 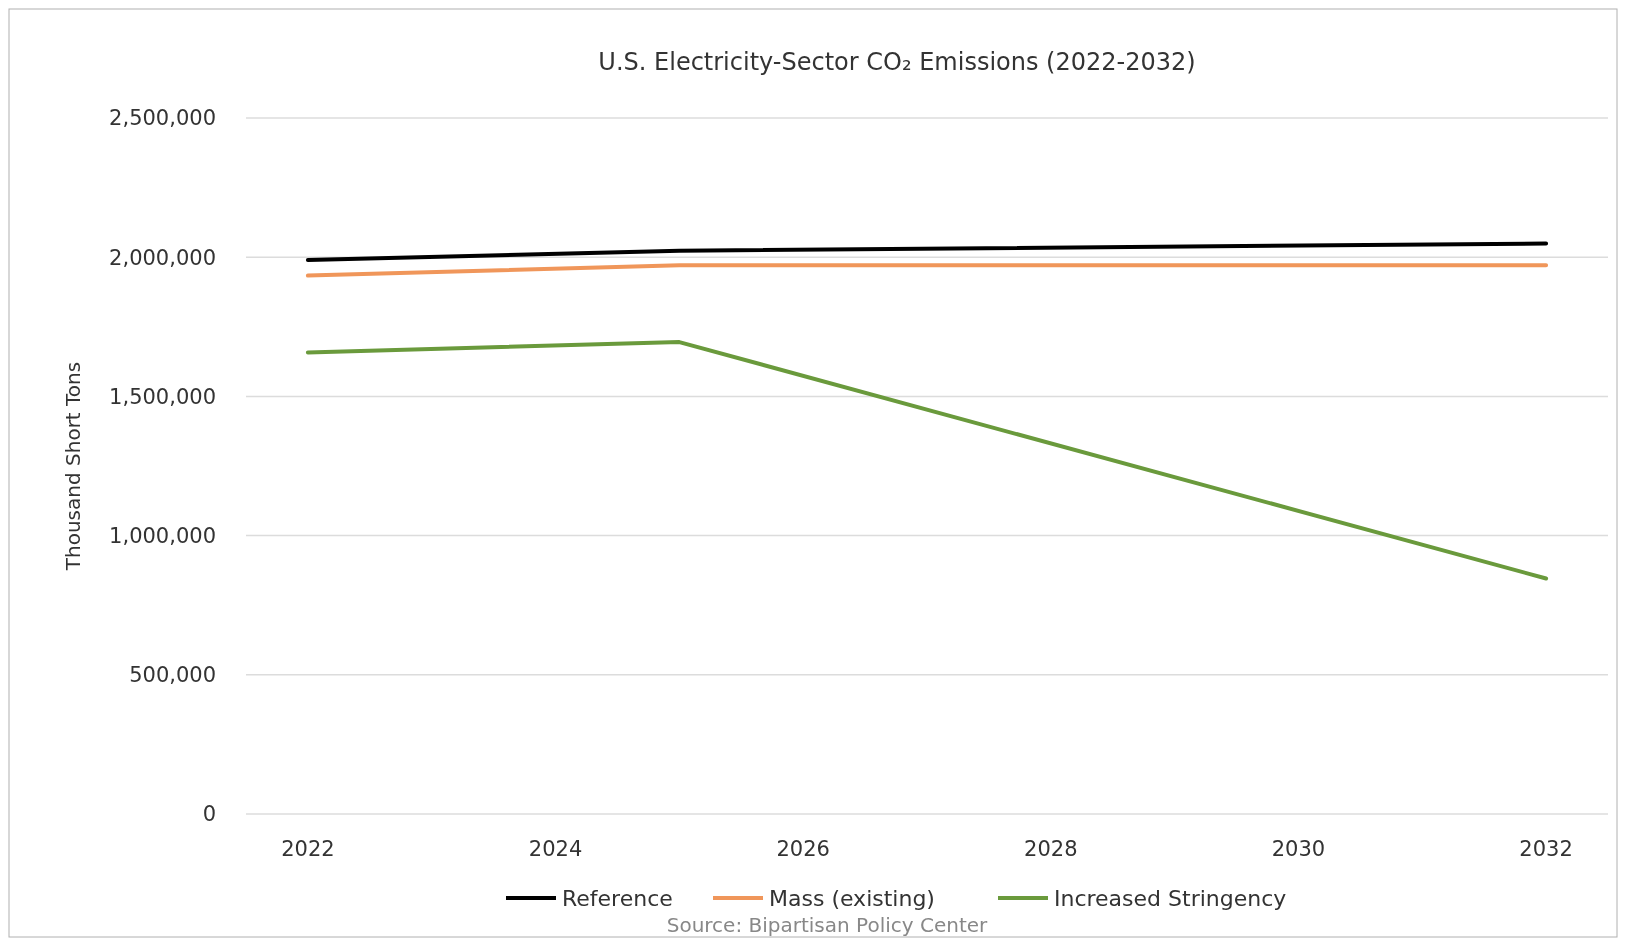 I want to click on x-tick-label: 2026, so click(x=803, y=849).